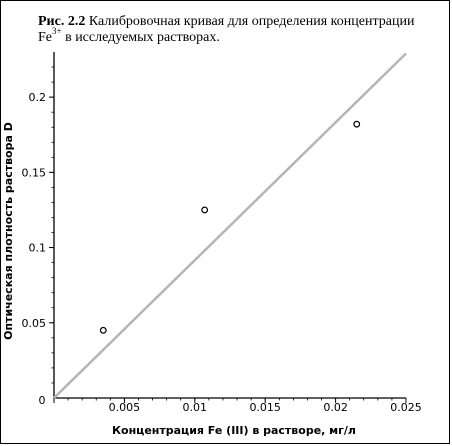 The width and height of the screenshot is (452, 446). Describe the element at coordinates (57, 31) in the screenshot. I see `caption-superscript: 3+` at that location.